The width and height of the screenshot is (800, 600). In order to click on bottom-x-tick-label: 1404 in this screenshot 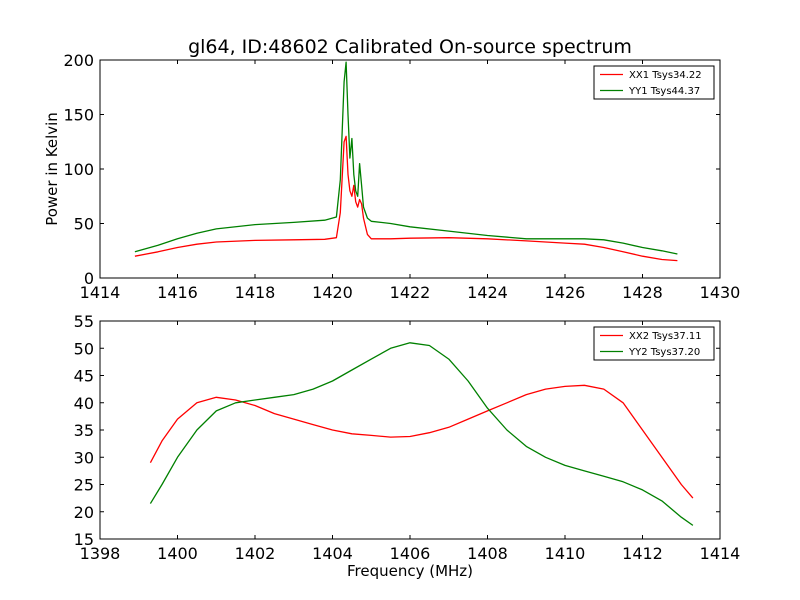, I will do `click(332, 553)`.